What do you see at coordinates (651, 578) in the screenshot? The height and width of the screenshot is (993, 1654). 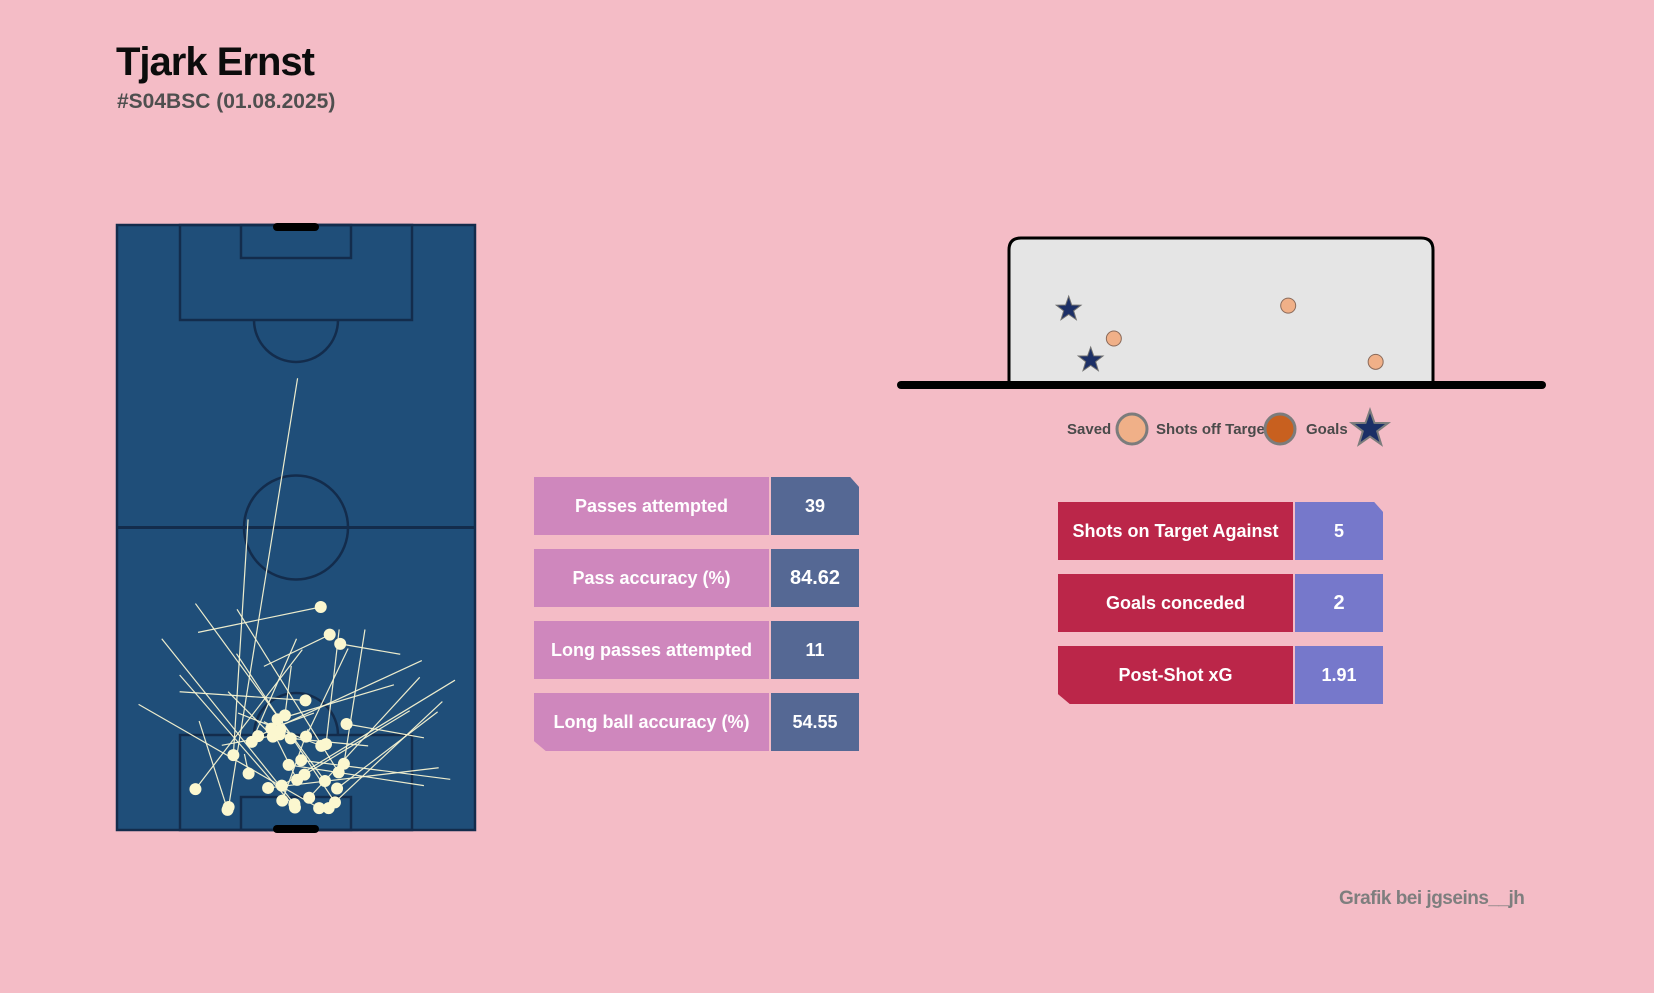 I see `stat-label: Pass accuracy (%)` at bounding box center [651, 578].